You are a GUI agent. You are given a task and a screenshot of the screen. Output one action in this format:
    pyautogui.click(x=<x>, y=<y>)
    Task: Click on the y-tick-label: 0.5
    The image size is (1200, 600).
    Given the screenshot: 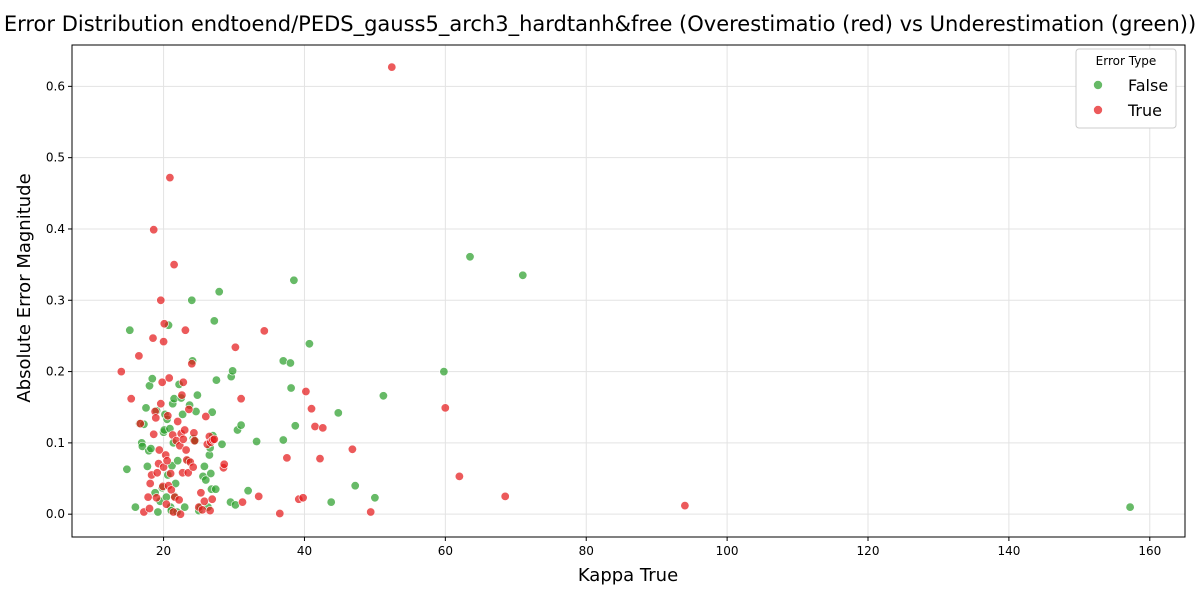 What is the action you would take?
    pyautogui.click(x=55, y=158)
    